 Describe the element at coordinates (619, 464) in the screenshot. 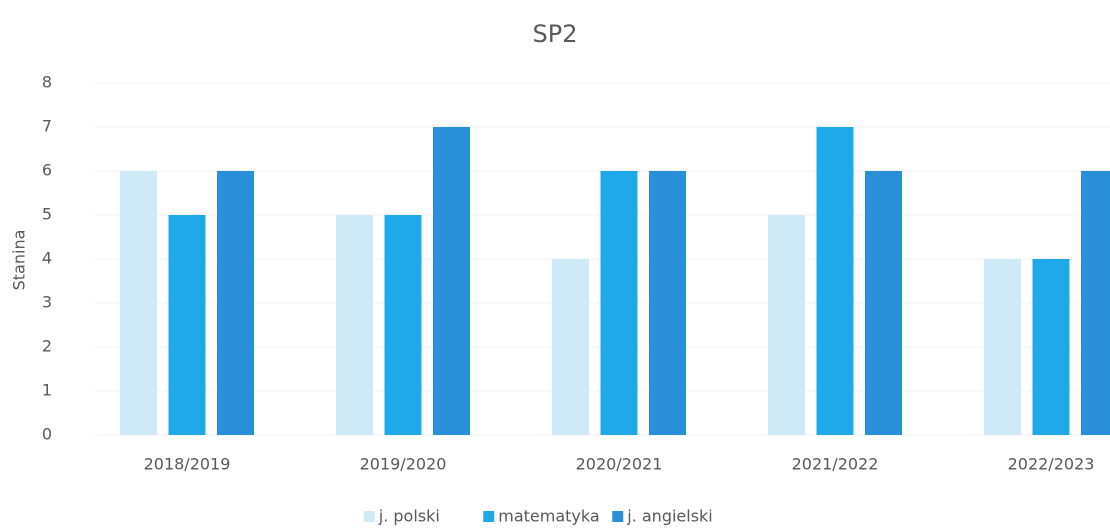

I see `x-tick-label: 2020/2021` at that location.